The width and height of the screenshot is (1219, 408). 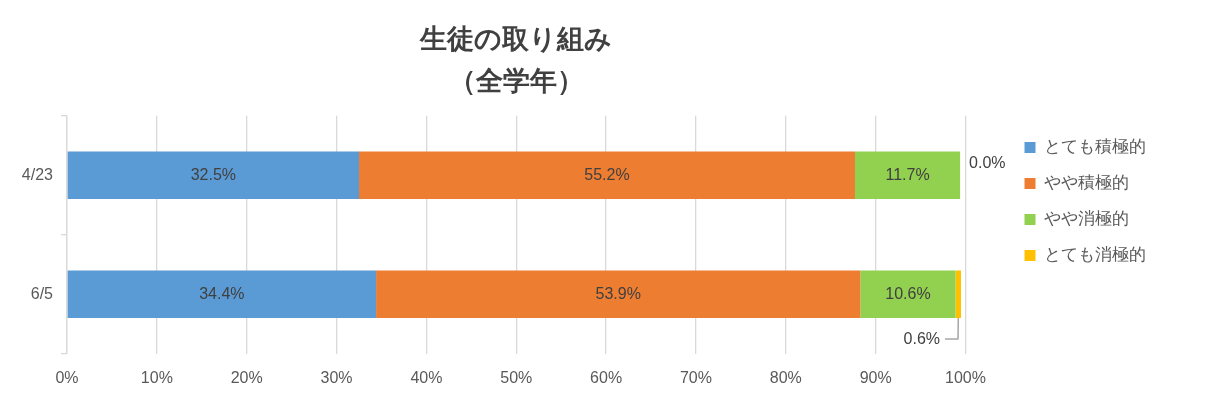 What do you see at coordinates (336, 377) in the screenshot?
I see `x-tick-label: 30%` at bounding box center [336, 377].